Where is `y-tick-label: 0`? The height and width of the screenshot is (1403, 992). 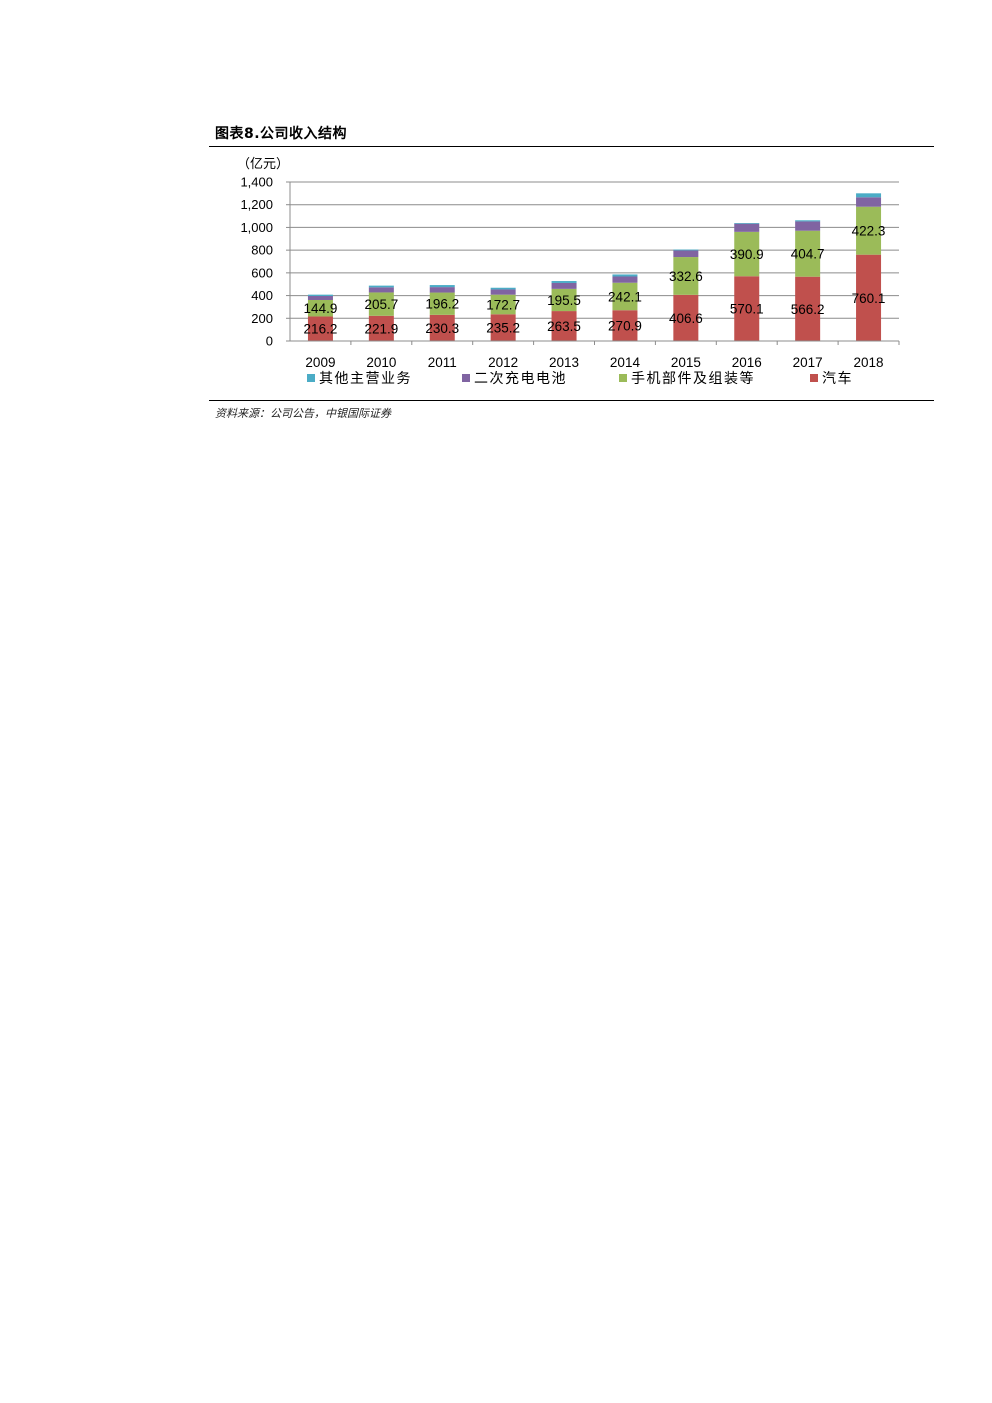 y-tick-label: 0 is located at coordinates (269, 341).